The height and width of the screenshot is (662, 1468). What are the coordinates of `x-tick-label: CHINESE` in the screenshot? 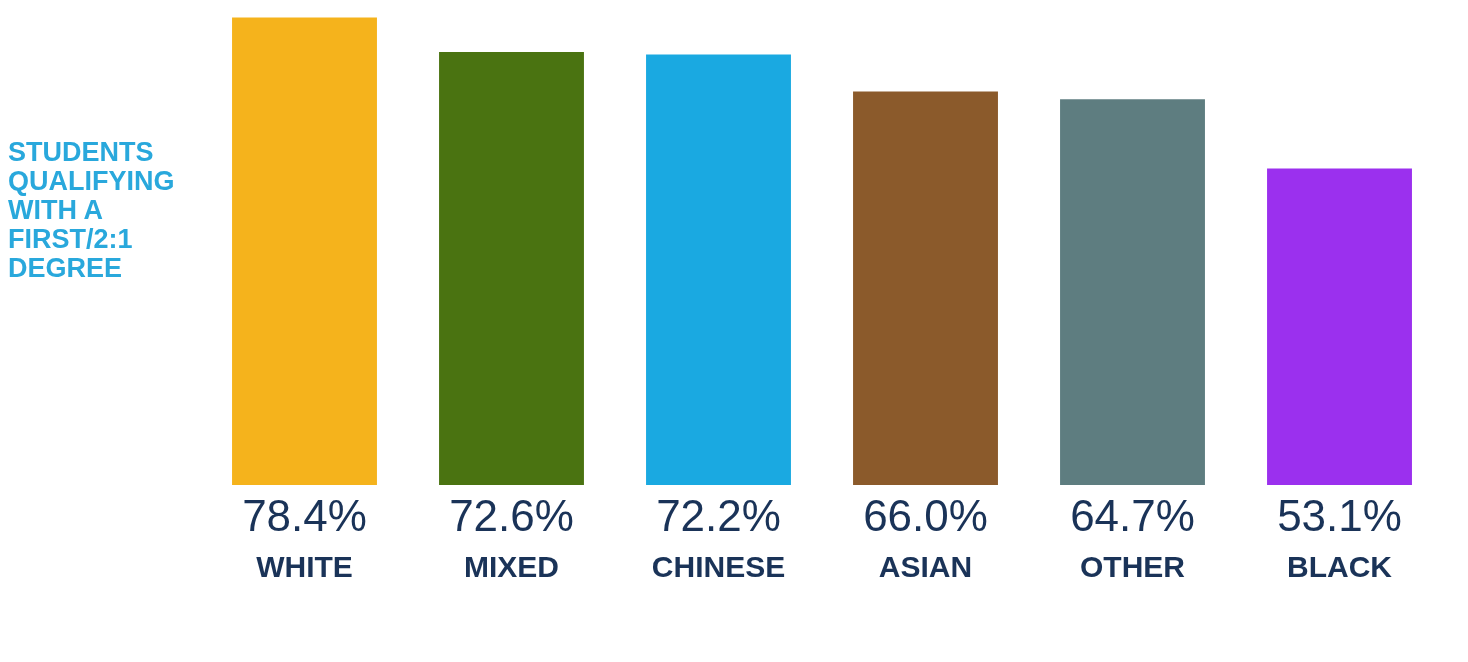 It's located at (718, 567).